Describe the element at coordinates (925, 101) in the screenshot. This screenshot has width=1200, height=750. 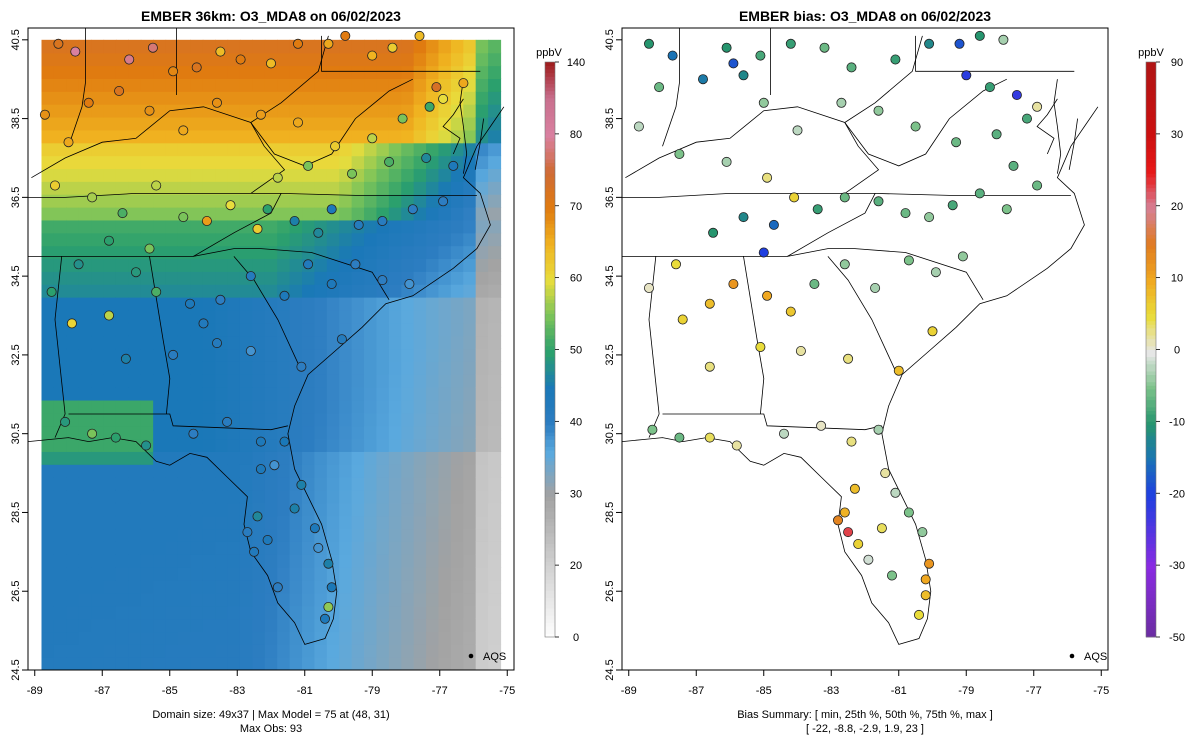
I see `boundary-line` at that location.